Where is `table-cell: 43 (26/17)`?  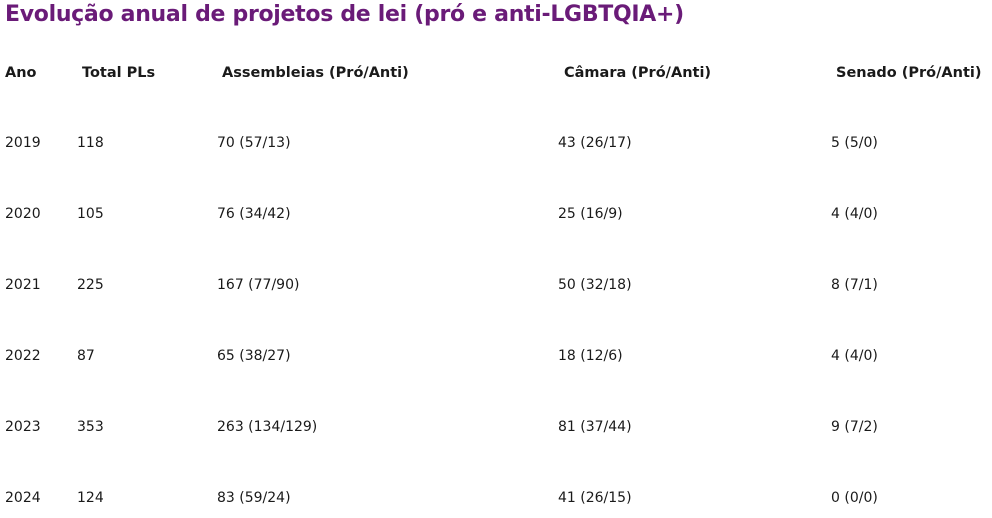
table-cell: 43 (26/17) is located at coordinates (595, 143).